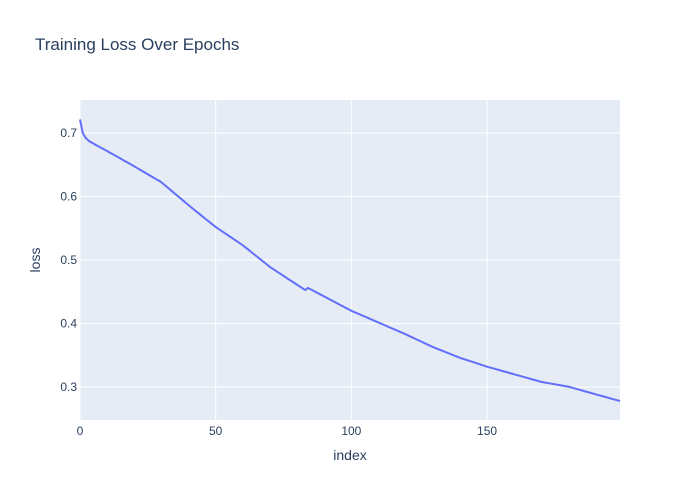  What do you see at coordinates (35, 260) in the screenshot?
I see `y-axis-title: loss` at bounding box center [35, 260].